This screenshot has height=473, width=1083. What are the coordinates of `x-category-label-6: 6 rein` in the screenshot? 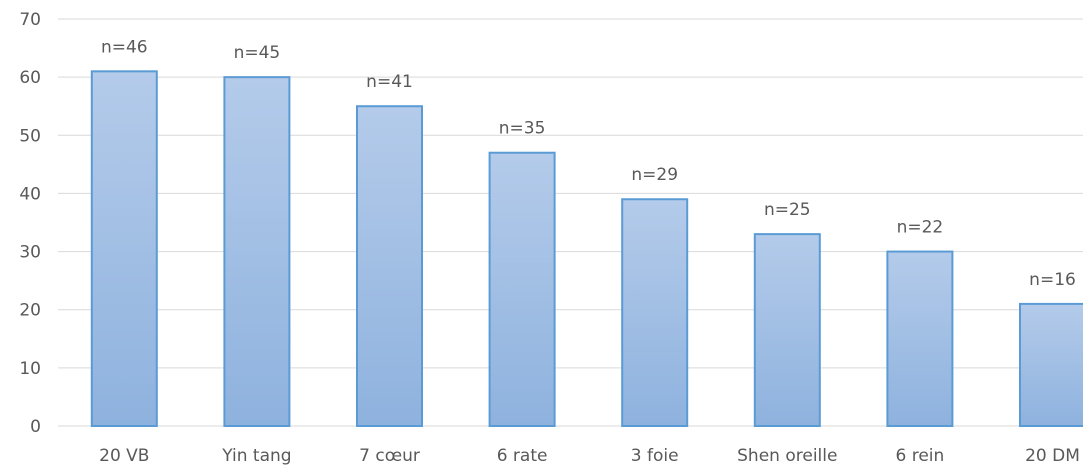 It's located at (920, 456).